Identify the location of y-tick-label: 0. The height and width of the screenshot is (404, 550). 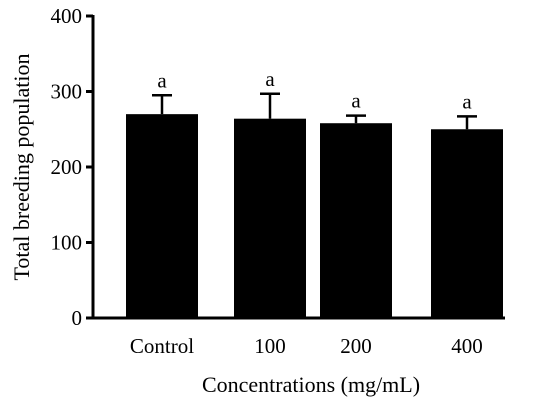
(77, 318).